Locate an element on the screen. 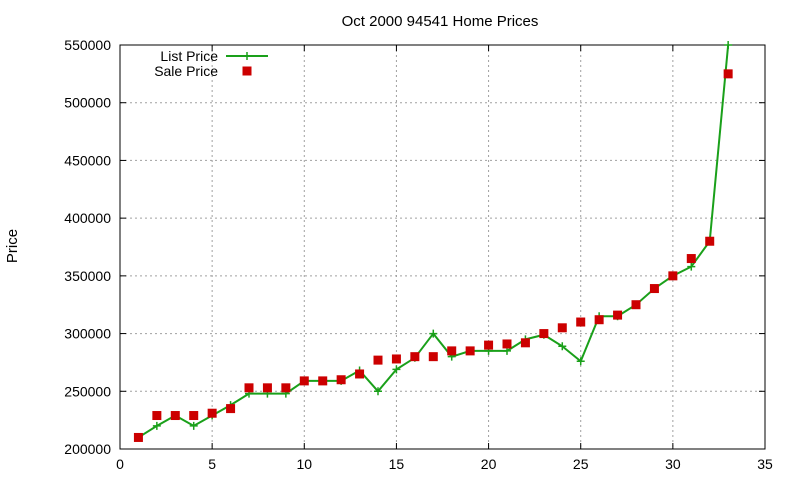 Image resolution: width=800 pixels, height=480 pixels. y-tick-label: 550000 is located at coordinates (87, 45).